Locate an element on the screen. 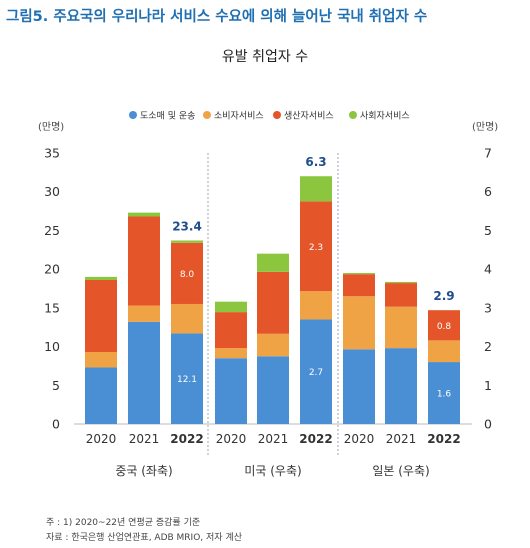 Image resolution: width=530 pixels, height=548 pixels. legend-label: 도소매 및 운송 is located at coordinates (167, 116).